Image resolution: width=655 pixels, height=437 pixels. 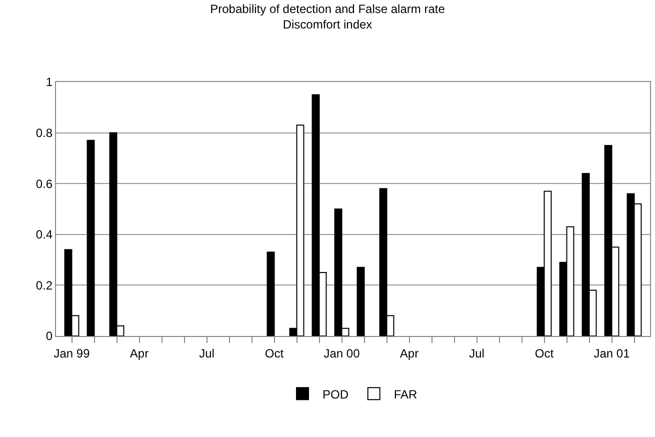 What do you see at coordinates (327, 25) in the screenshot?
I see `chart-subtitle: Discomfort index` at bounding box center [327, 25].